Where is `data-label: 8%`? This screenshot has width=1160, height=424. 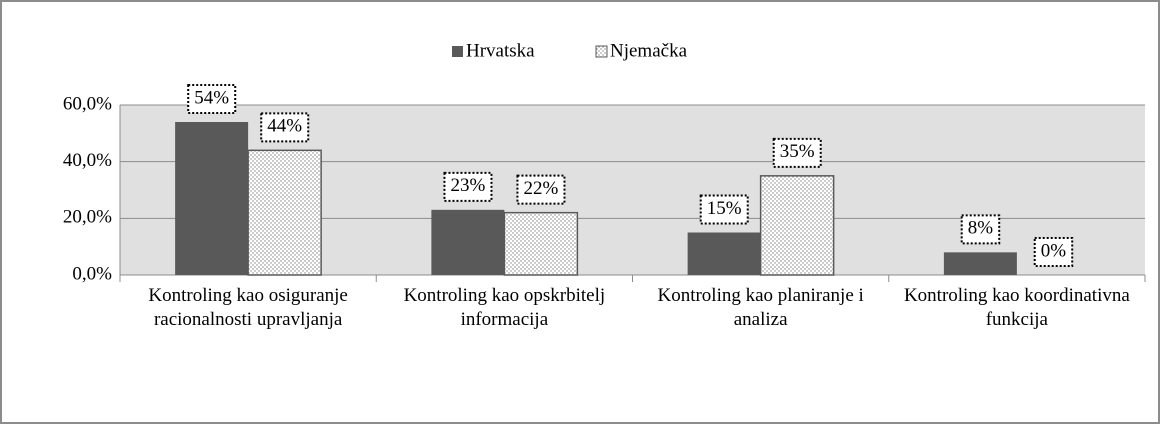 data-label: 8% is located at coordinates (981, 228).